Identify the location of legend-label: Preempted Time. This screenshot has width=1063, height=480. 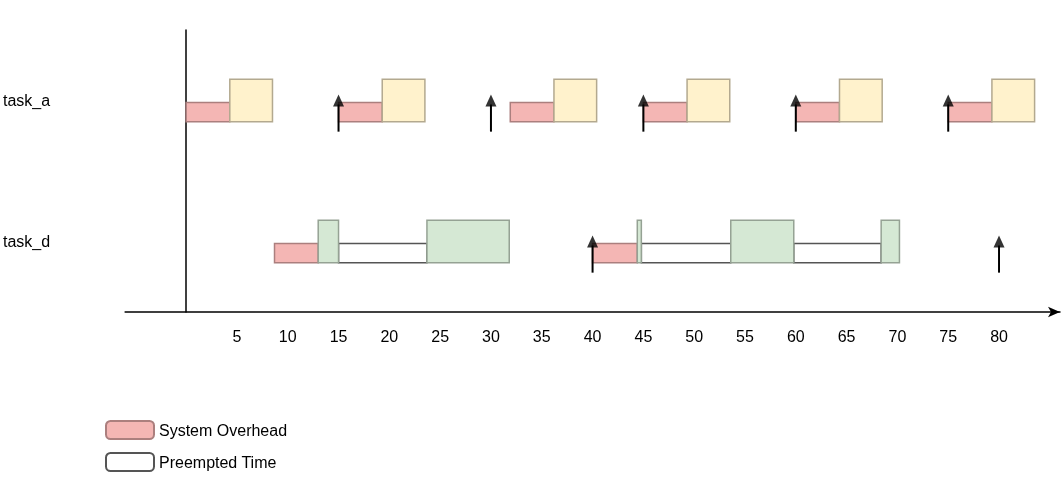
(218, 462).